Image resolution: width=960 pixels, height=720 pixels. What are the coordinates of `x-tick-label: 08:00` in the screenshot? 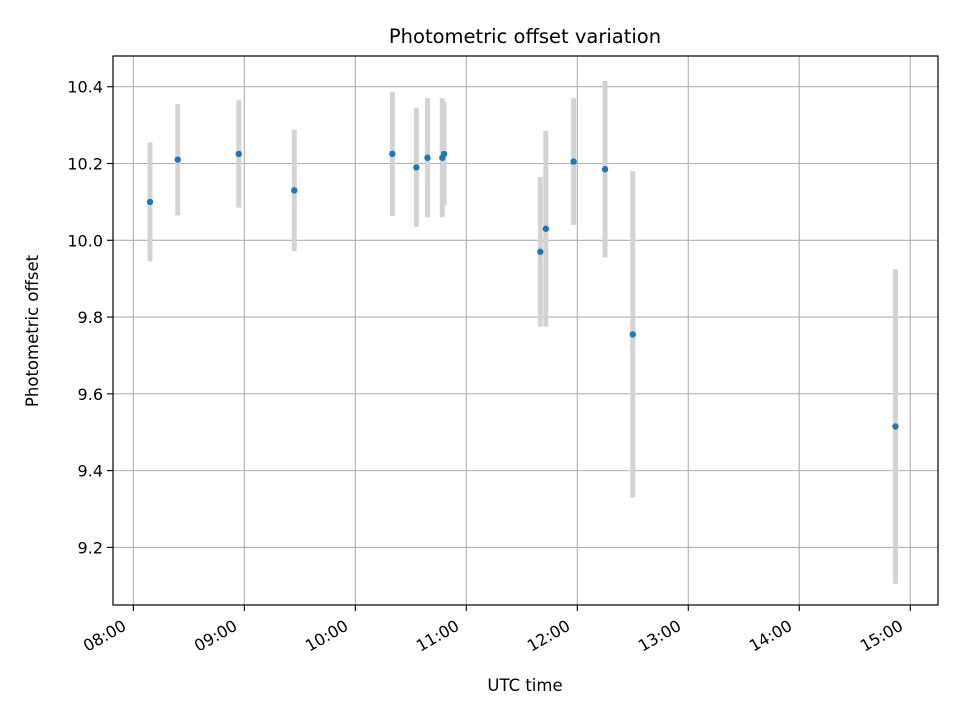 It's located at (104, 636).